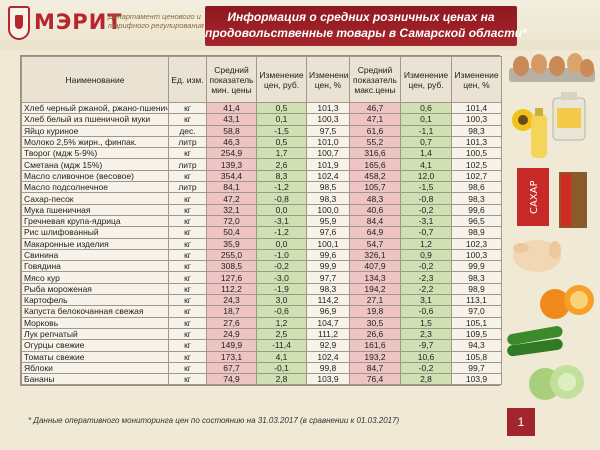 This screenshot has height=450, width=600. I want to click on product-name-cell: Томаты свежие, so click(95, 356).